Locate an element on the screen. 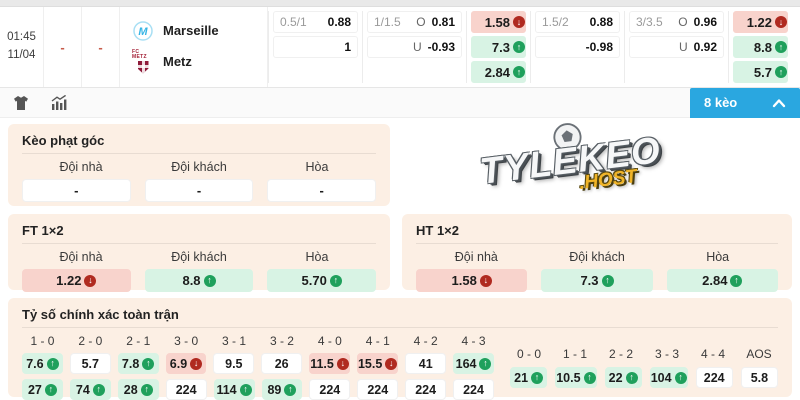 The height and width of the screenshot is (400, 800). odds-value-cell: 104 ↑ is located at coordinates (668, 377).